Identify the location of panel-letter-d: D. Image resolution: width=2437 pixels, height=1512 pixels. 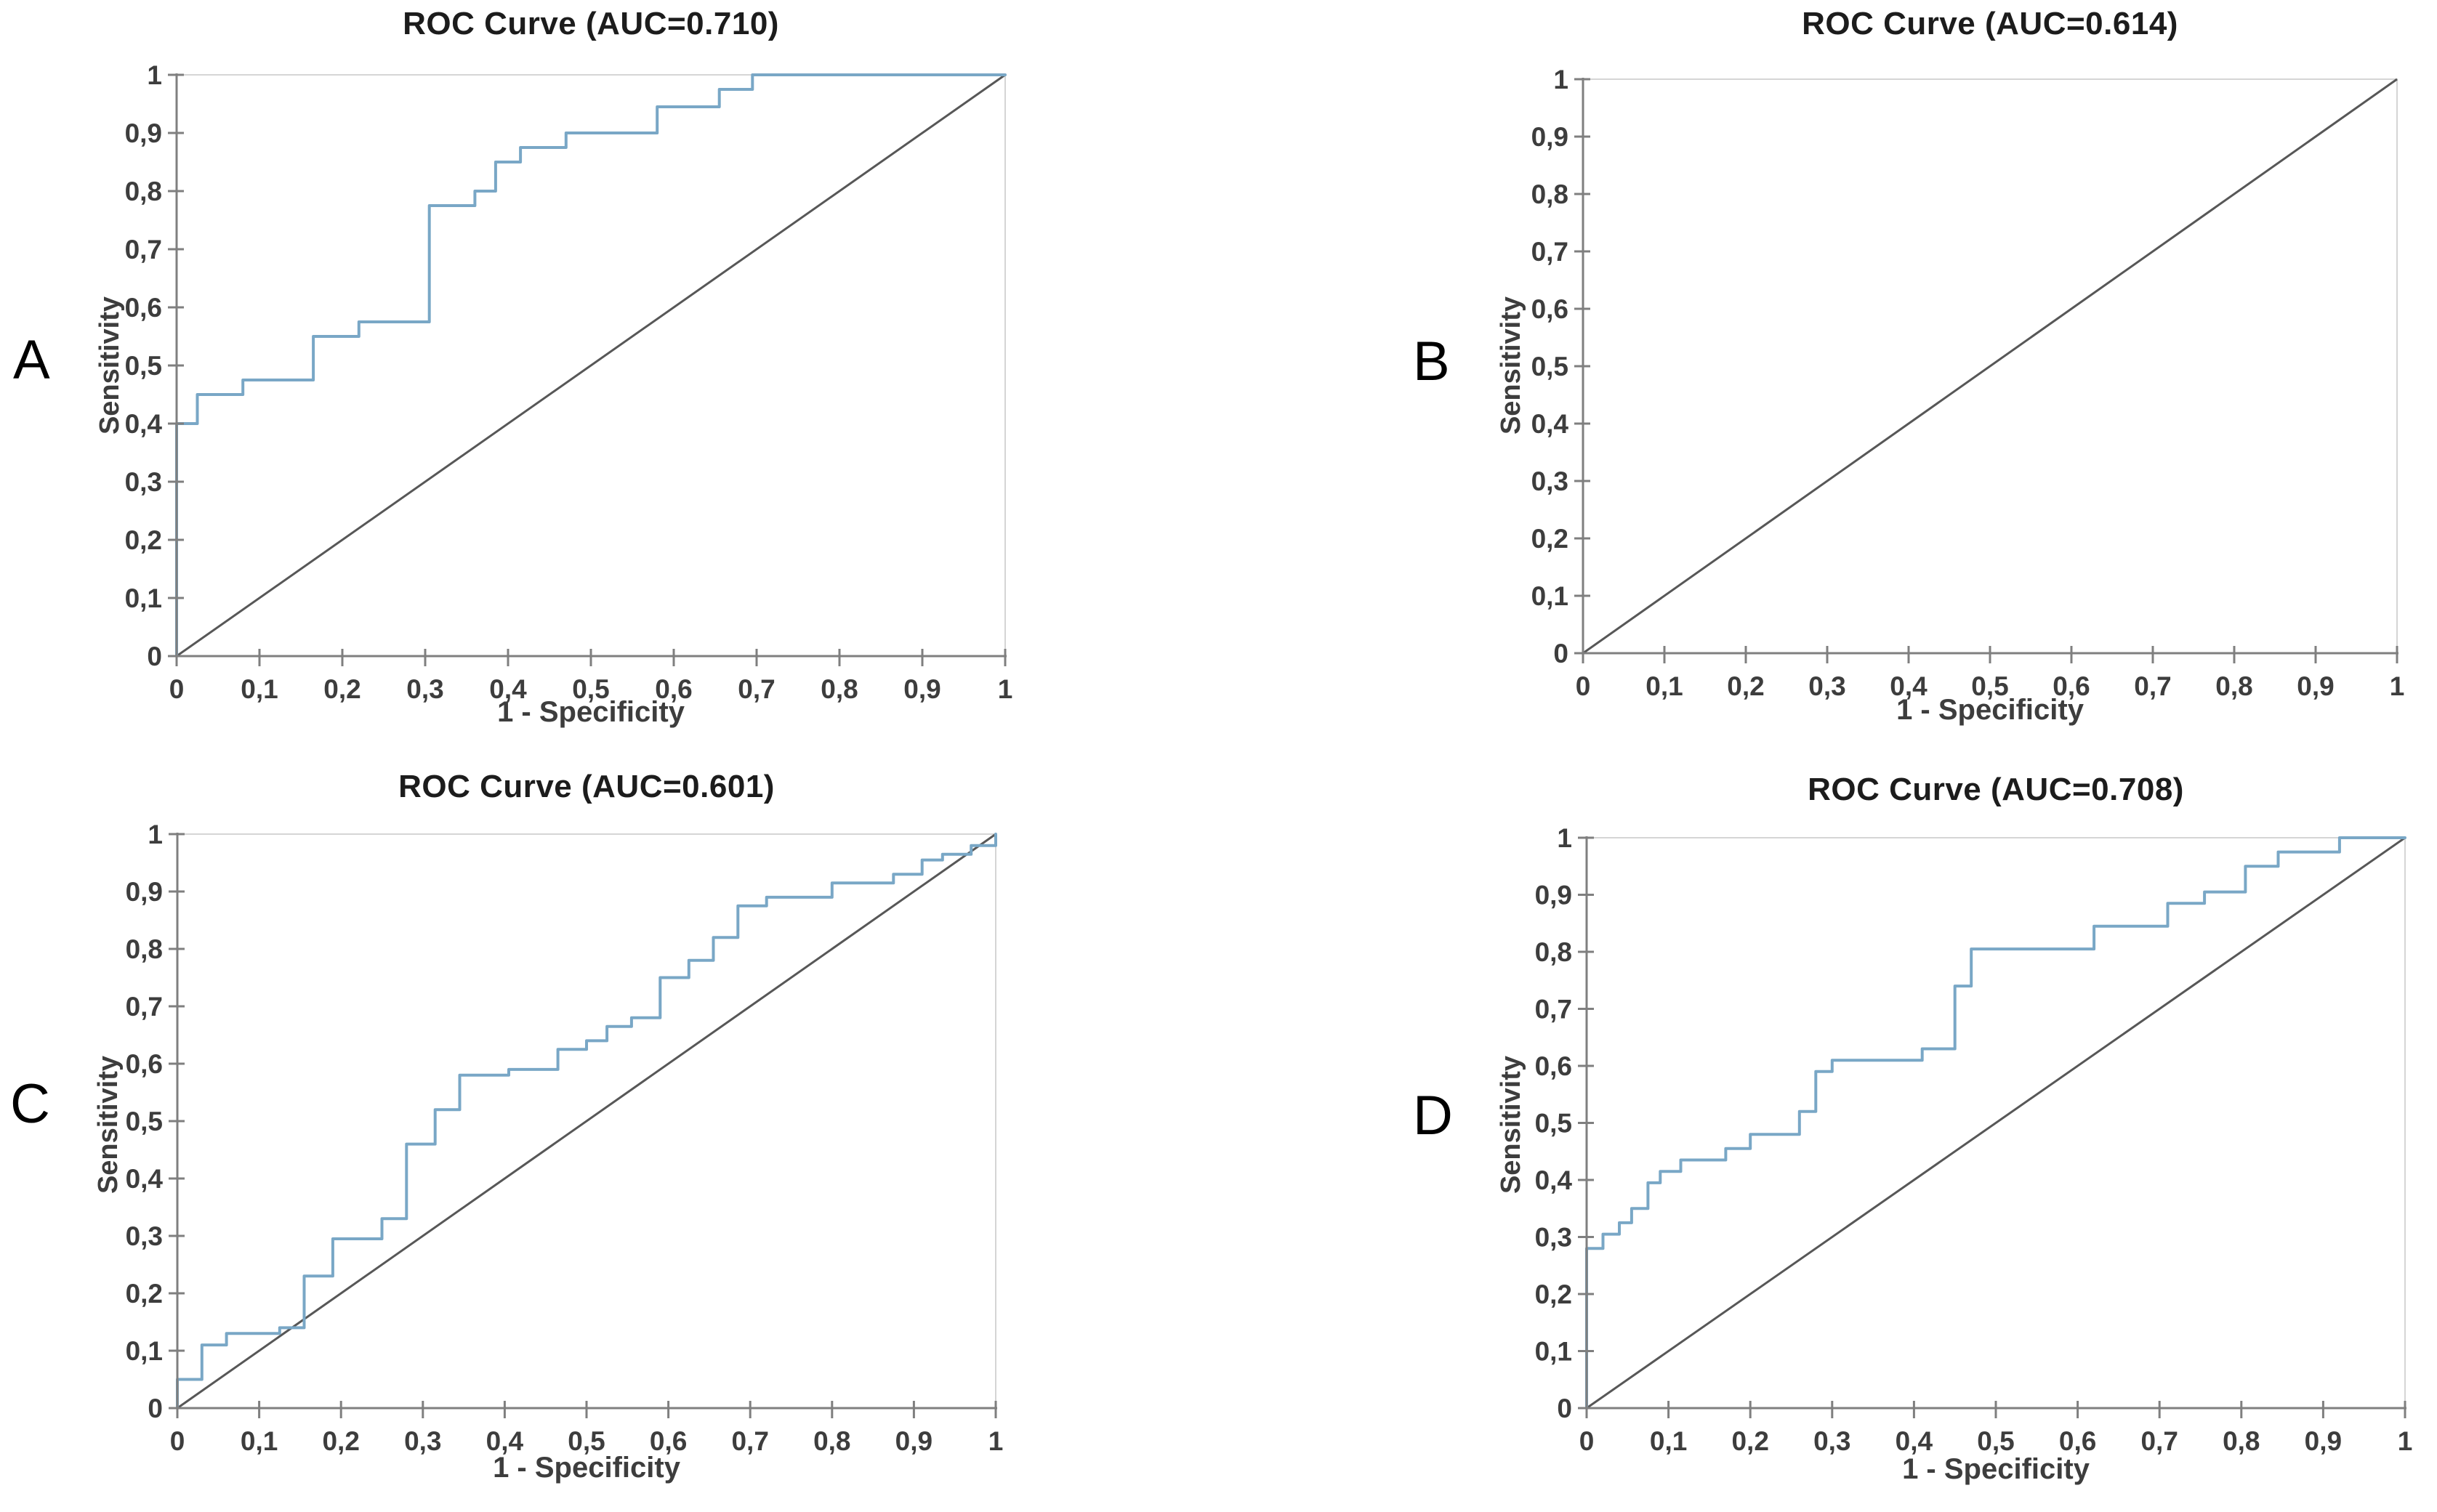
(1433, 1116).